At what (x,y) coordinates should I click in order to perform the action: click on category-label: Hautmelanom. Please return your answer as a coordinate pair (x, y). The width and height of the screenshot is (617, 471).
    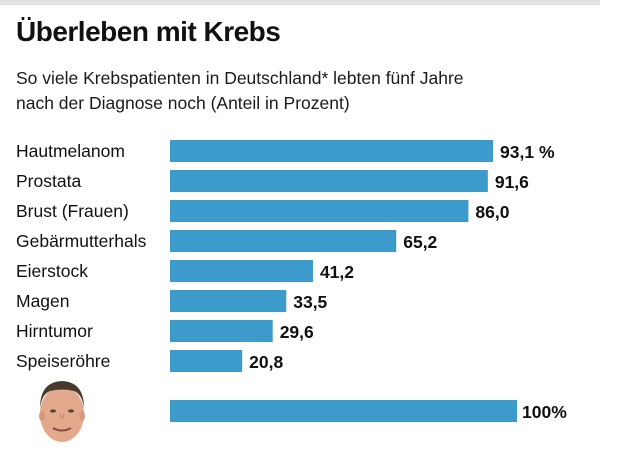
    Looking at the image, I should click on (70, 151).